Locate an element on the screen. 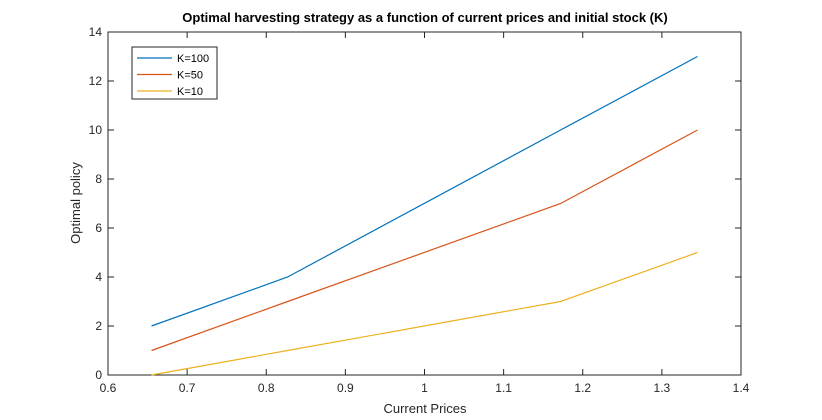  legend-item-label: K=50 is located at coordinates (190, 76).